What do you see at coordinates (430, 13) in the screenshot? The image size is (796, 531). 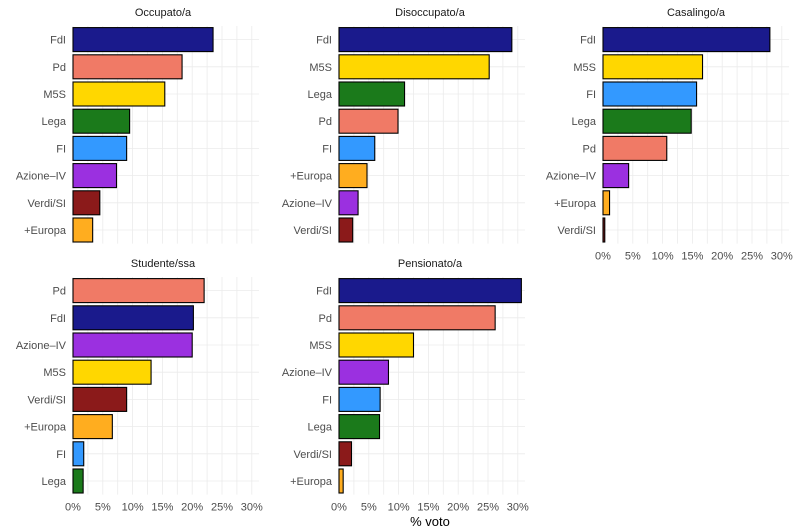 I see `panel-title: Disoccupato/a` at bounding box center [430, 13].